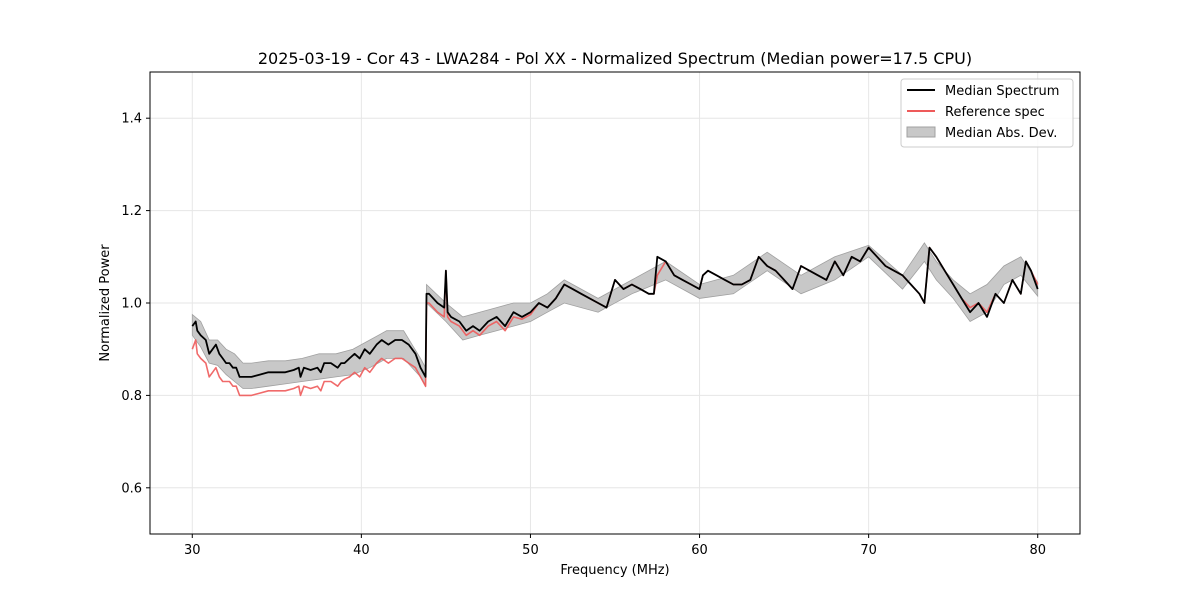 This screenshot has height=600, width=1200. What do you see at coordinates (131, 119) in the screenshot?
I see `y-tick-label: 1.4` at bounding box center [131, 119].